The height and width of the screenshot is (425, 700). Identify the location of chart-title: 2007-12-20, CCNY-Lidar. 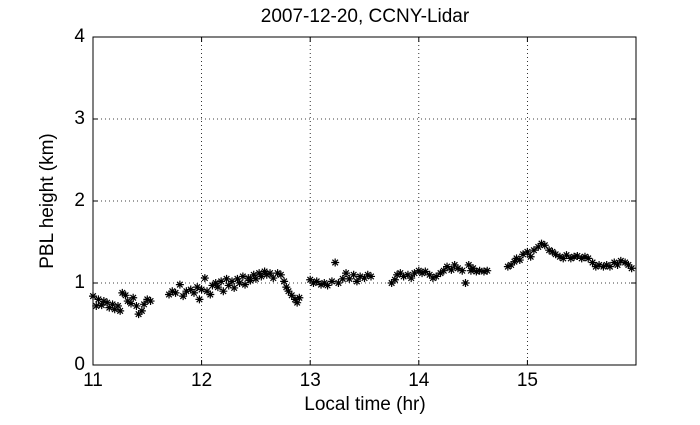
(365, 16).